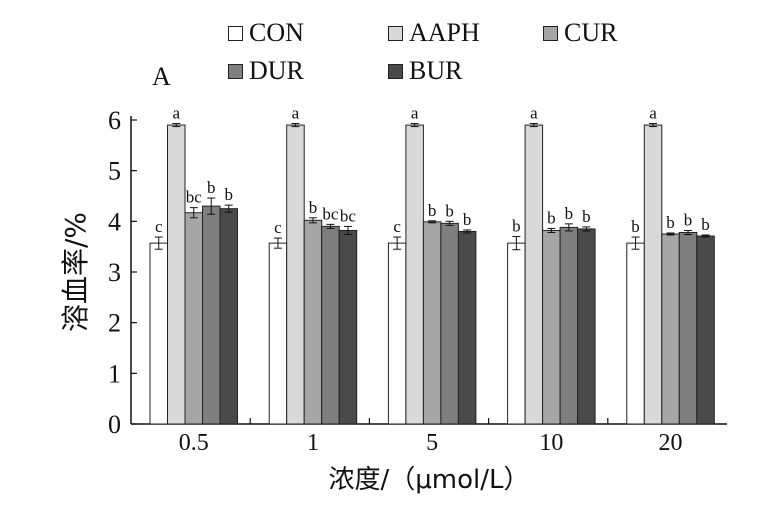  Describe the element at coordinates (161, 76) in the screenshot. I see `panel-label: A` at that location.